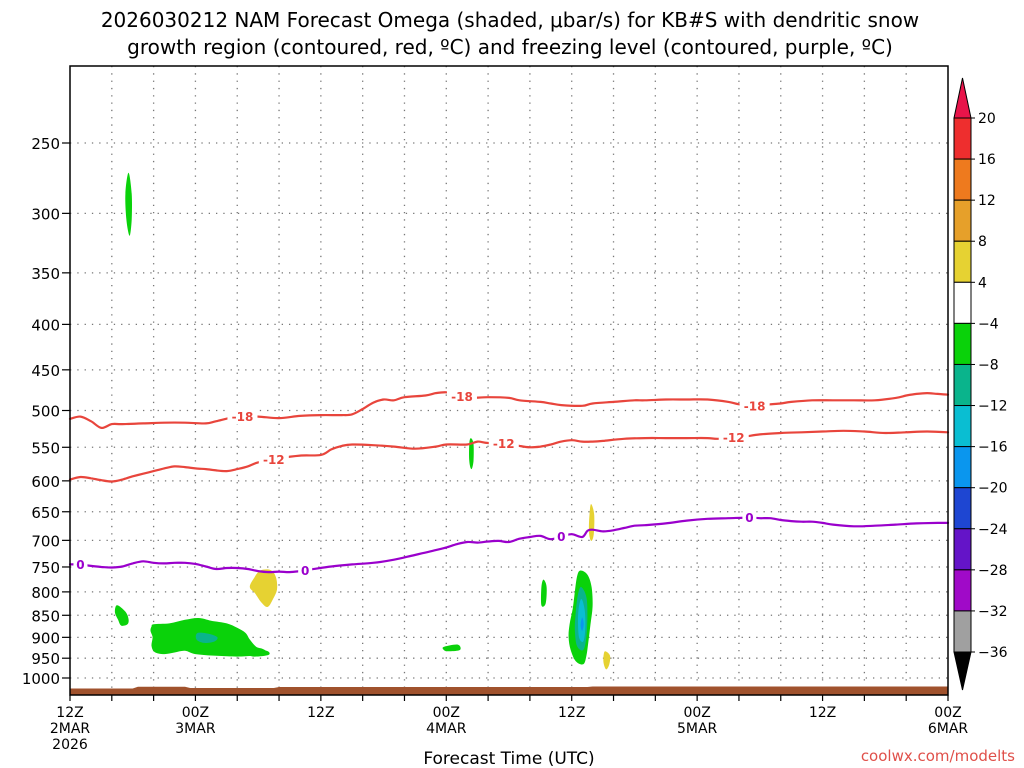 This screenshot has width=1024, height=768. I want to click on y-tick-label-450: 450, so click(45, 371).